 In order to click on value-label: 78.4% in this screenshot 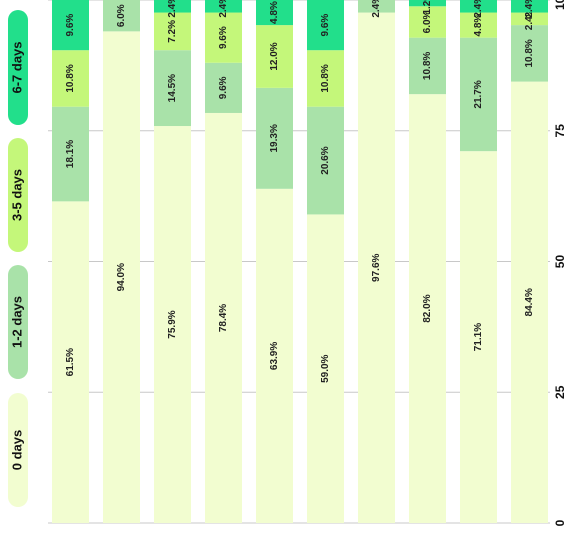, I will do `click(223, 318)`.